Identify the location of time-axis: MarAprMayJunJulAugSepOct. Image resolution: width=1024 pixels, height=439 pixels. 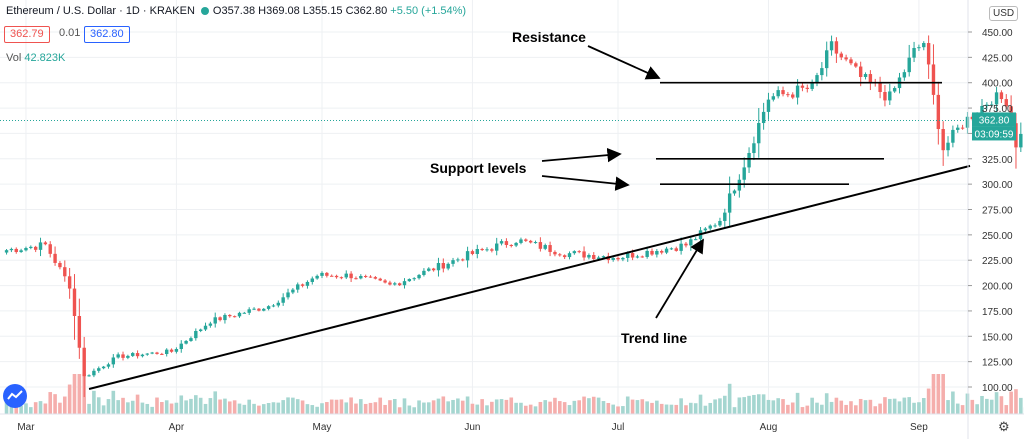
(520, 427).